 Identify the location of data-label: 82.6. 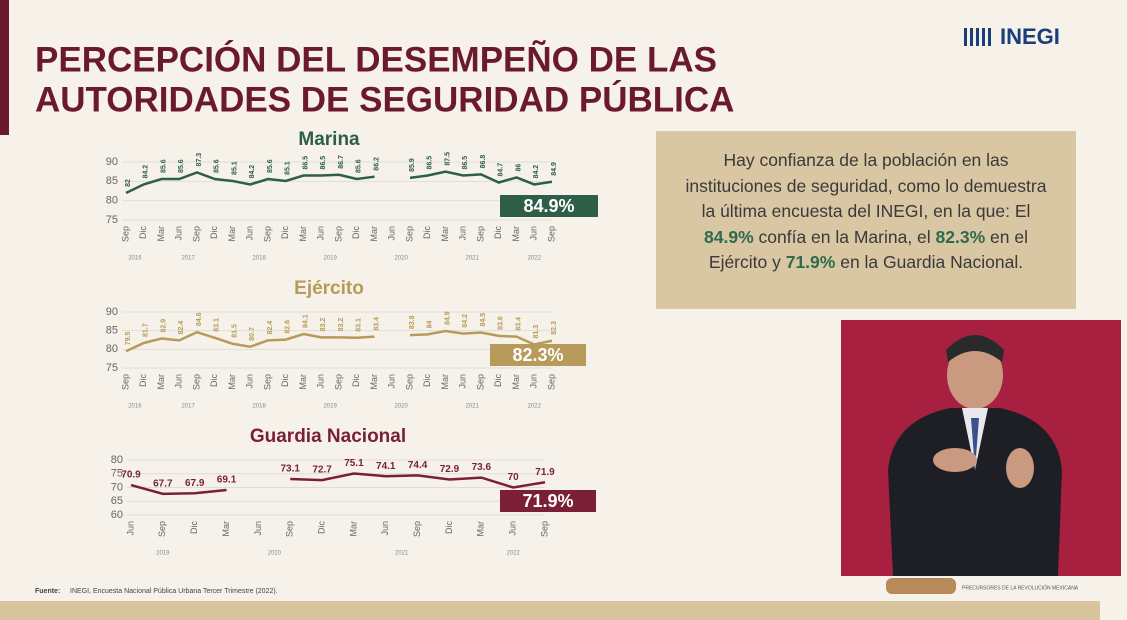
(288, 327).